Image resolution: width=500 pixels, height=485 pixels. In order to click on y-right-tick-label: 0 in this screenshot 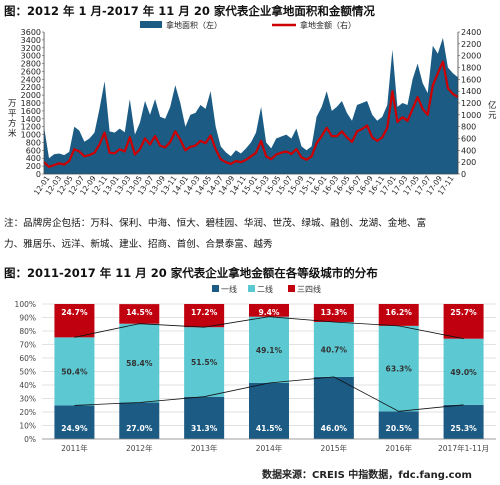, I will do `click(463, 174)`.